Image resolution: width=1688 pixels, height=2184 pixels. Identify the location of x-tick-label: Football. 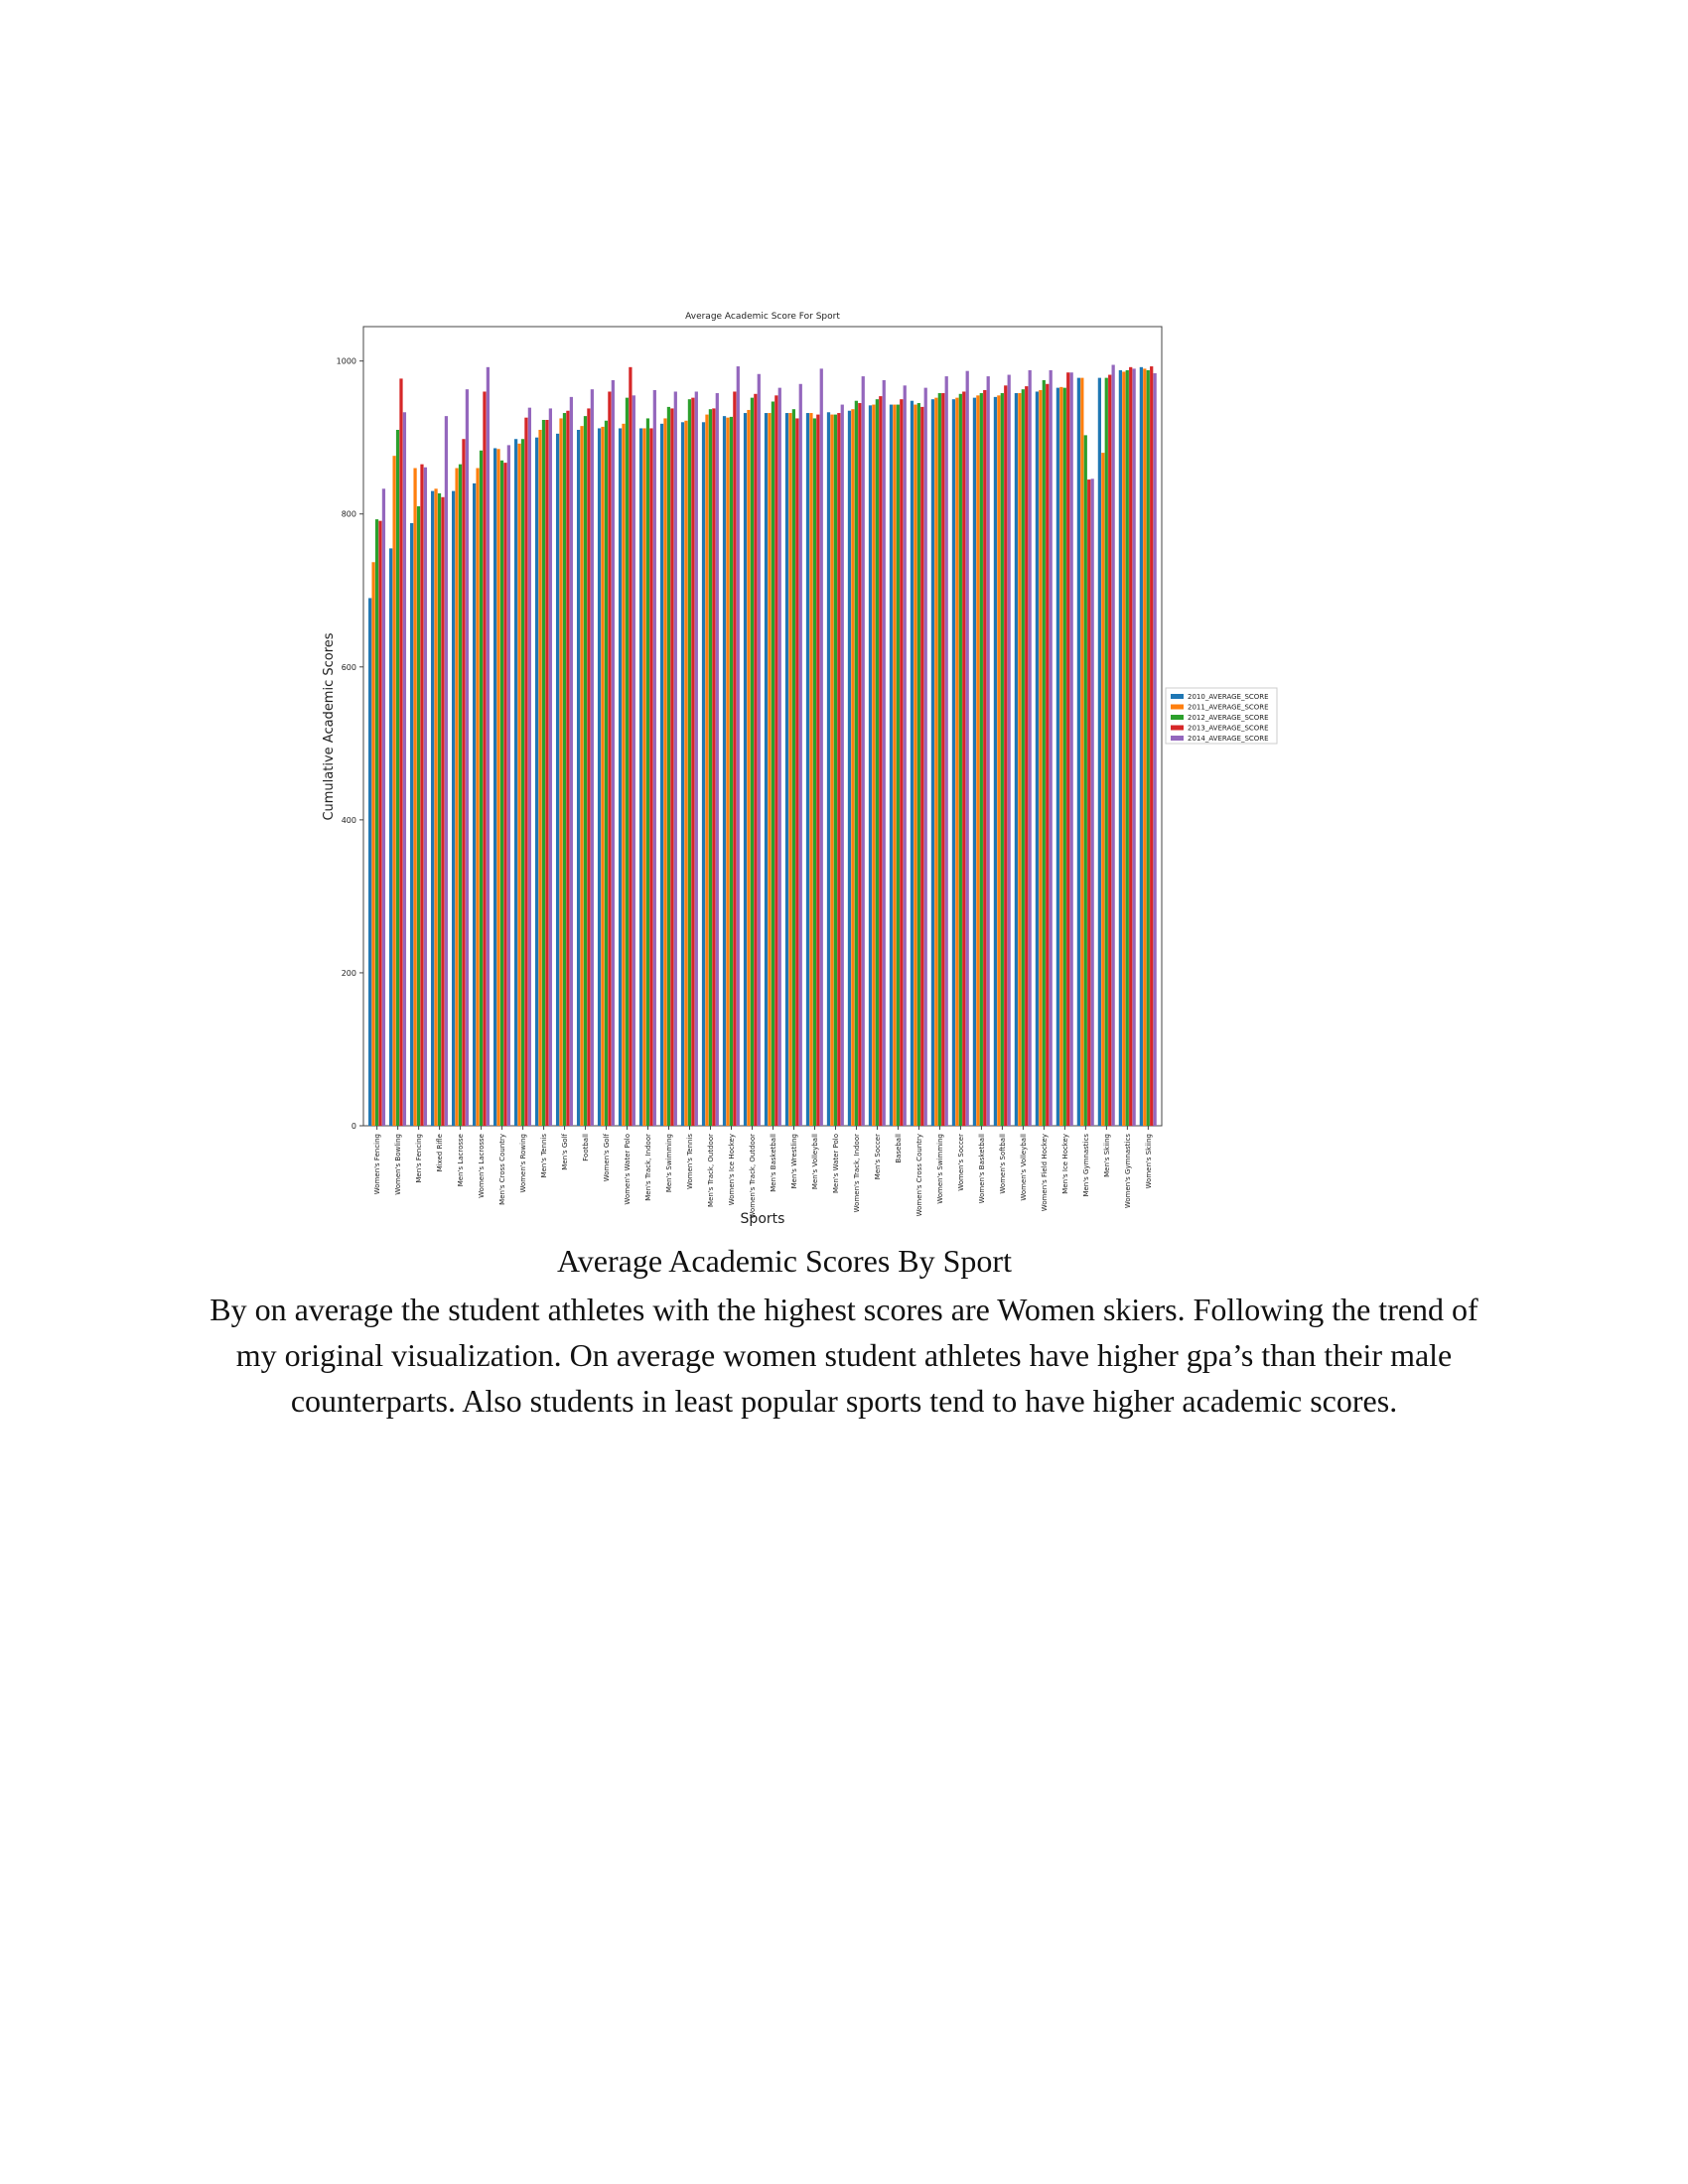
(586, 1147).